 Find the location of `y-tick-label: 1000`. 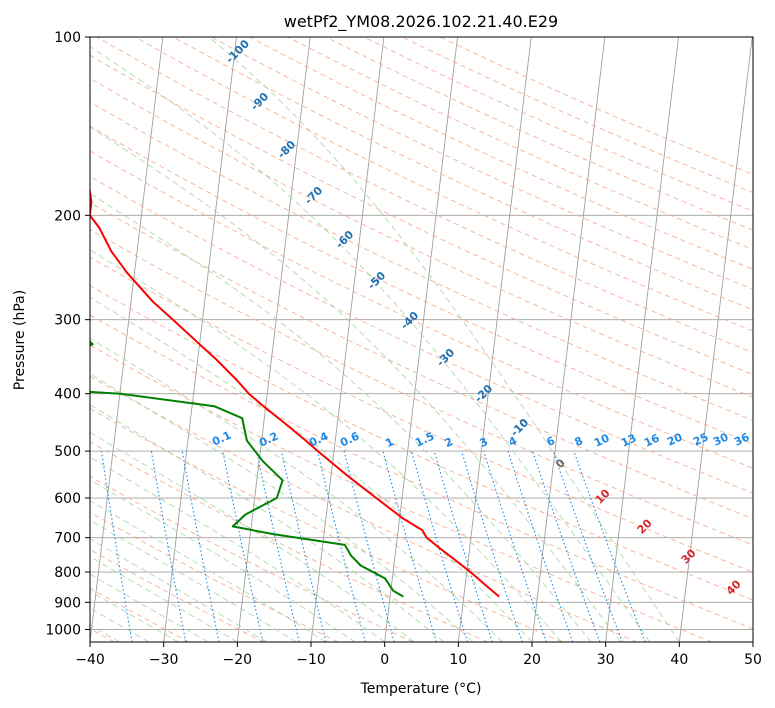

y-tick-label: 1000 is located at coordinates (63, 630).